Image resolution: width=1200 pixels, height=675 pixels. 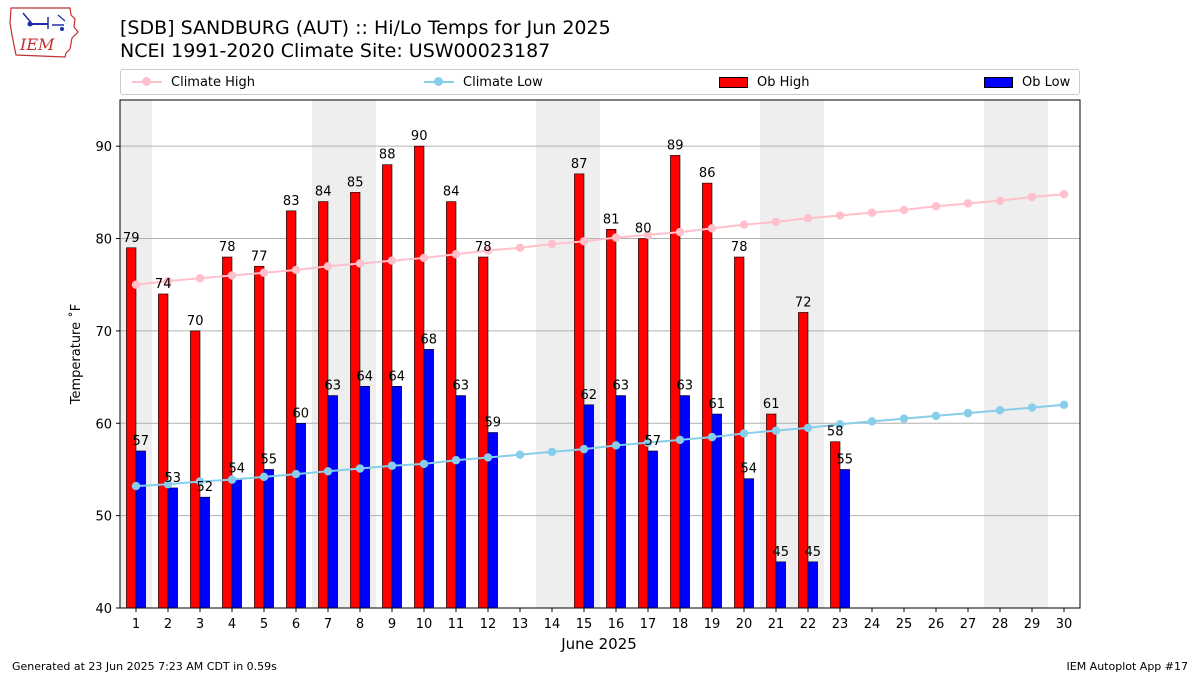 I want to click on x-tick-label: 9, so click(x=392, y=624).